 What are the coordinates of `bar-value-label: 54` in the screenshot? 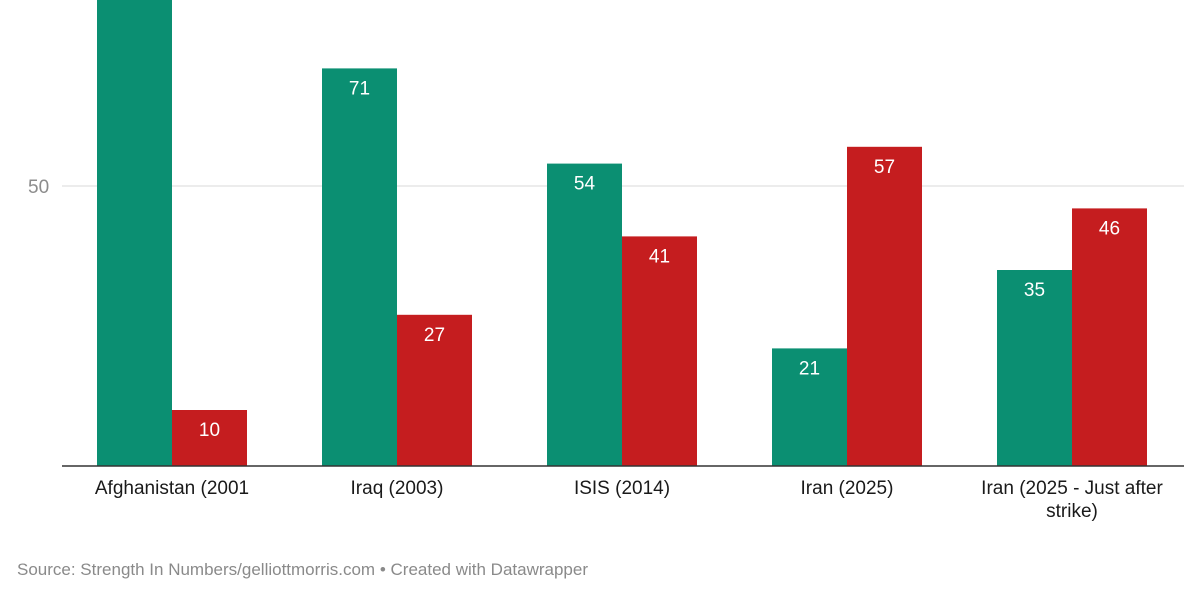 It's located at (585, 184).